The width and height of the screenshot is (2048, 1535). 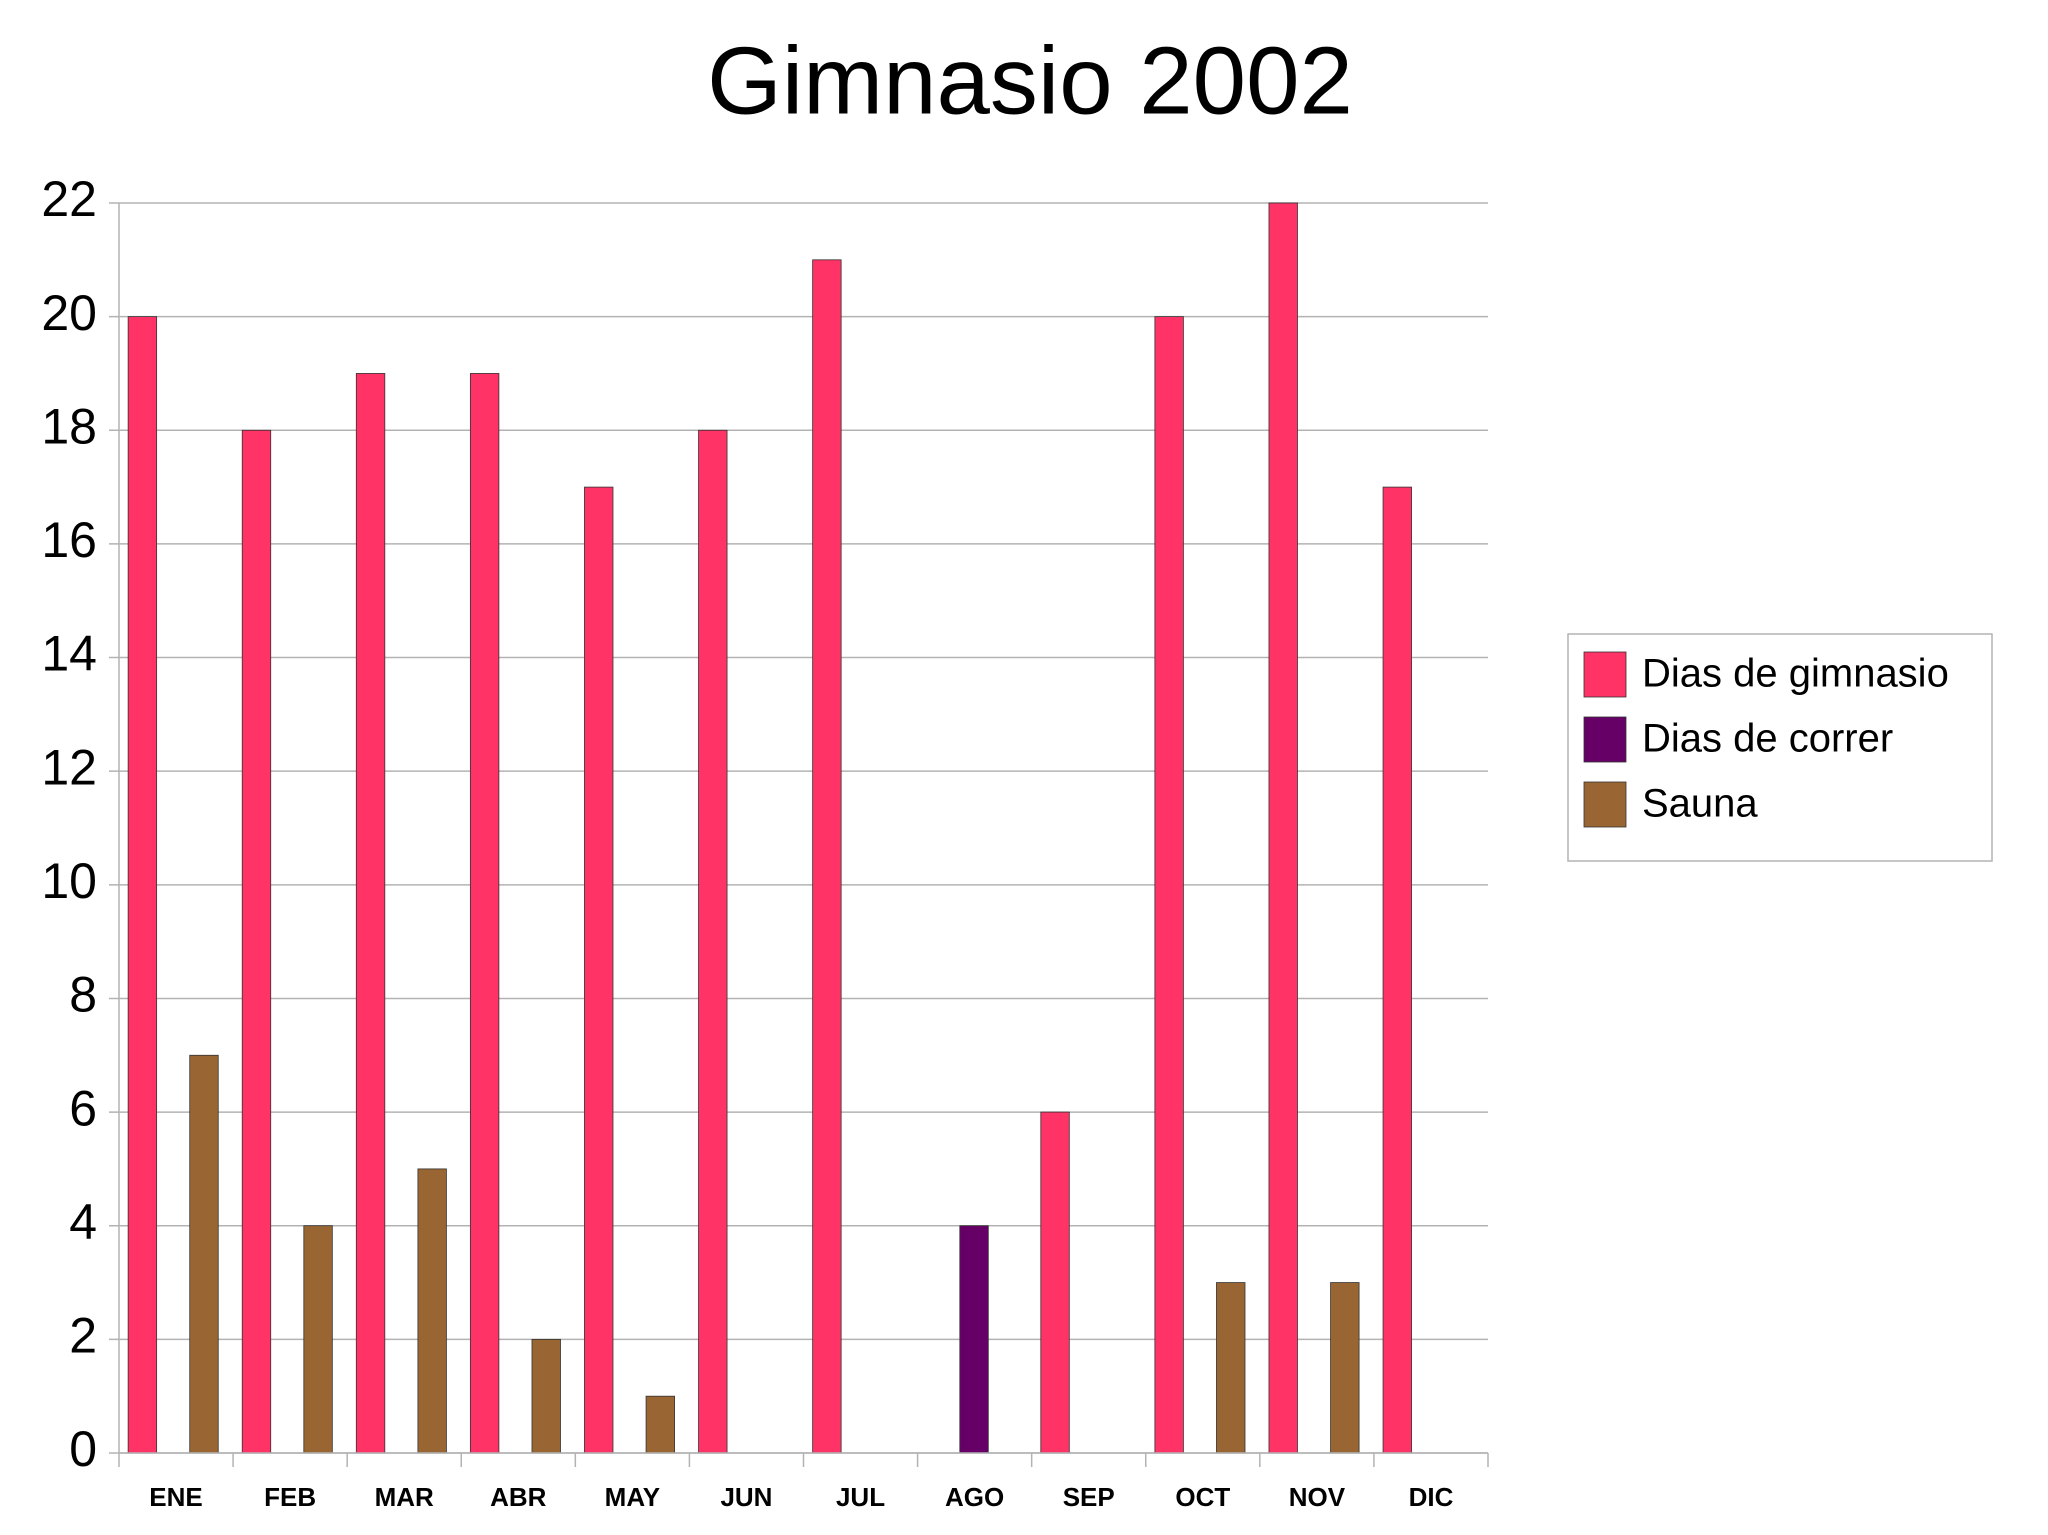 I want to click on chart-title: Gimnasio 2002, so click(x=1030, y=80).